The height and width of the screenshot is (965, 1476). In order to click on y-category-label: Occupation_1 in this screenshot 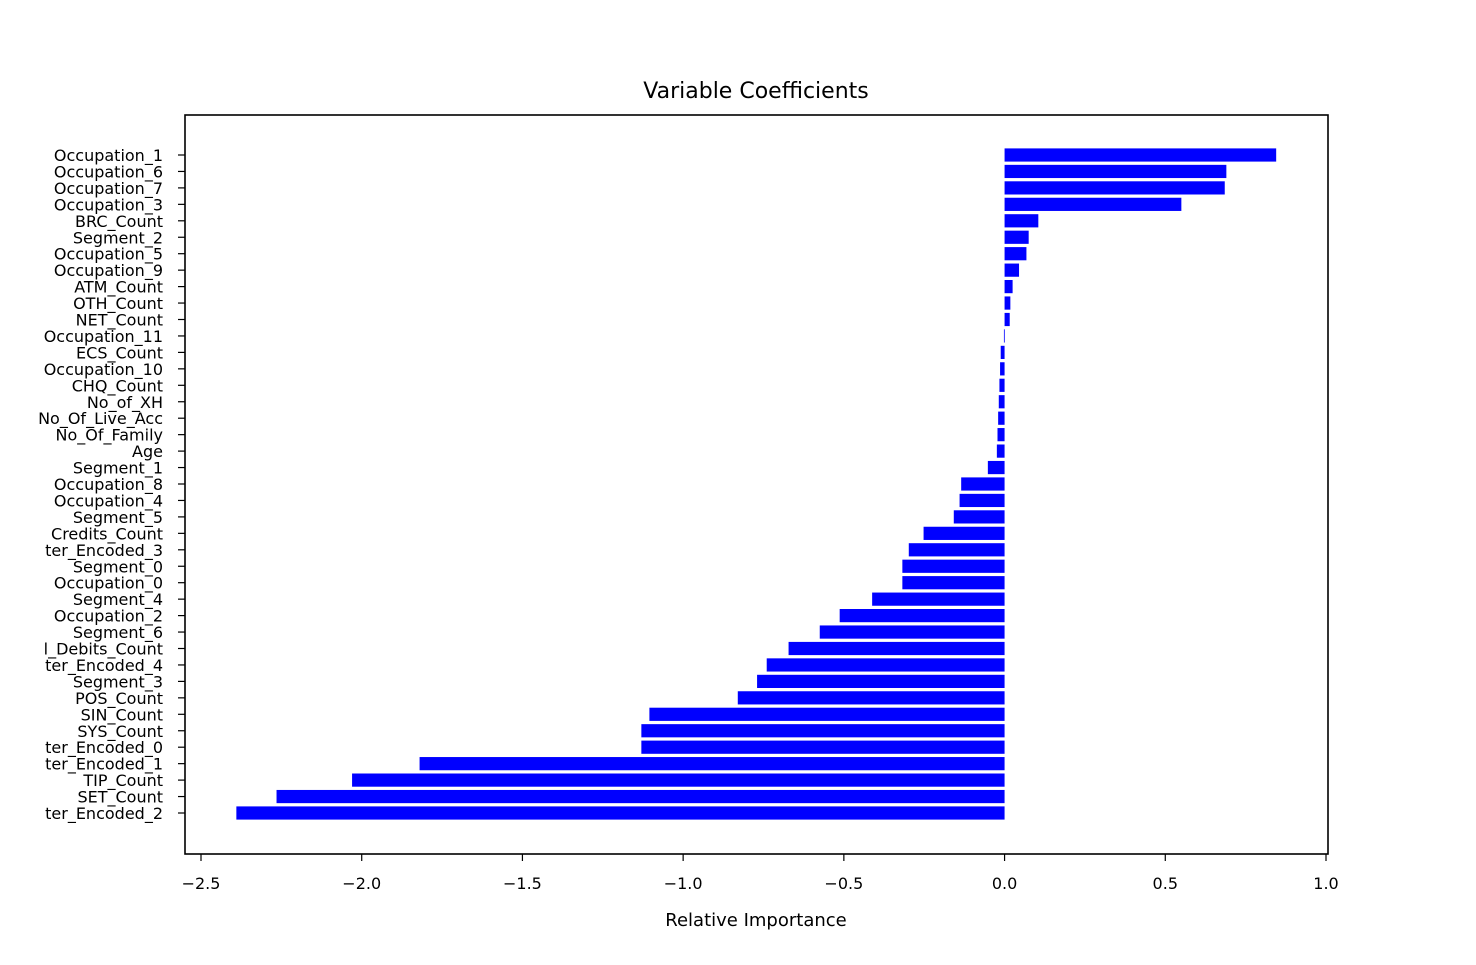, I will do `click(108, 156)`.